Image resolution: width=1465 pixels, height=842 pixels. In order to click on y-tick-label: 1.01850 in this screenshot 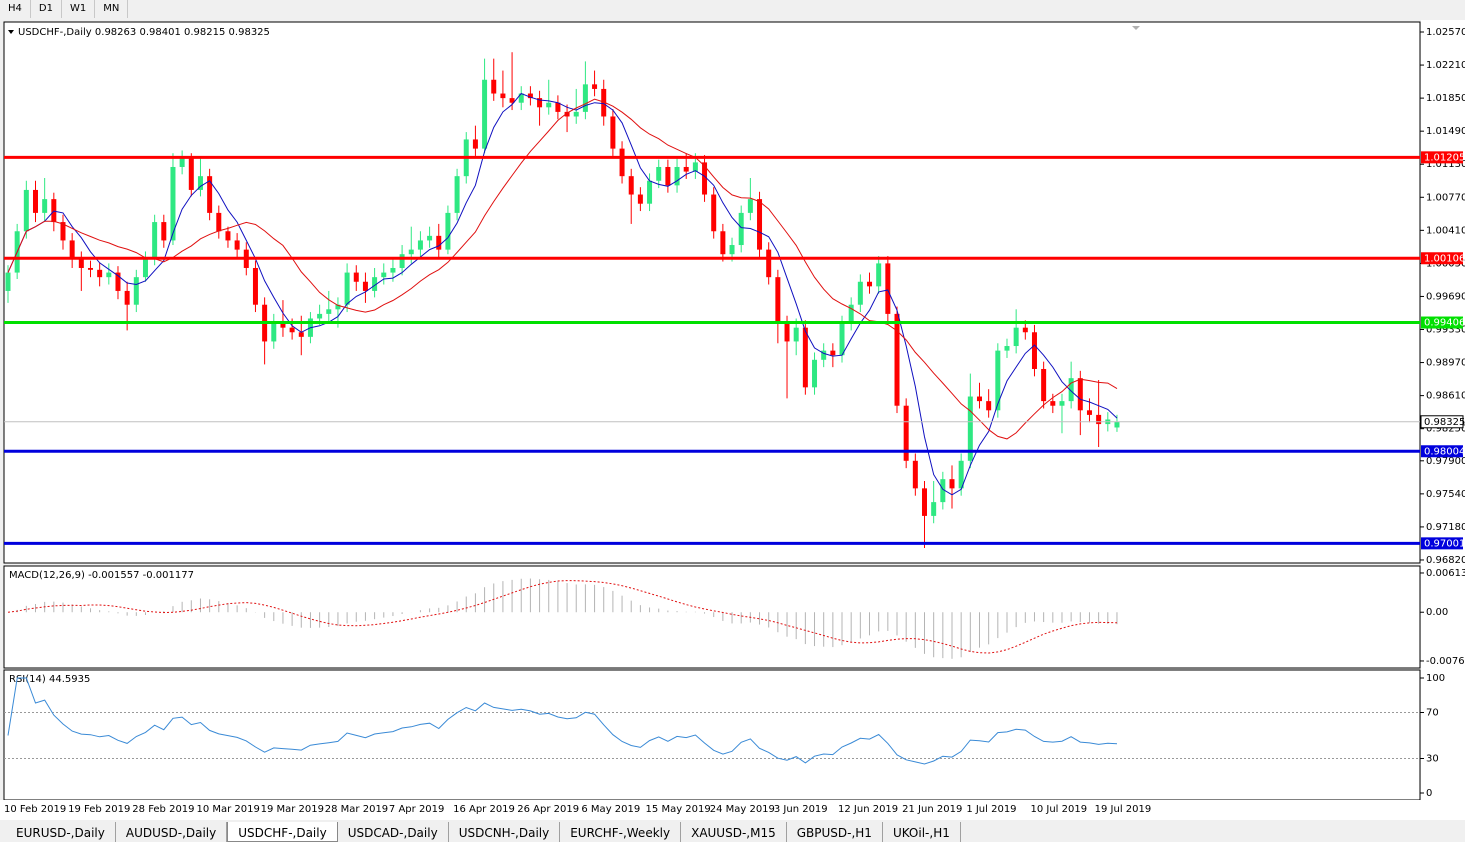, I will do `click(1445, 98)`.